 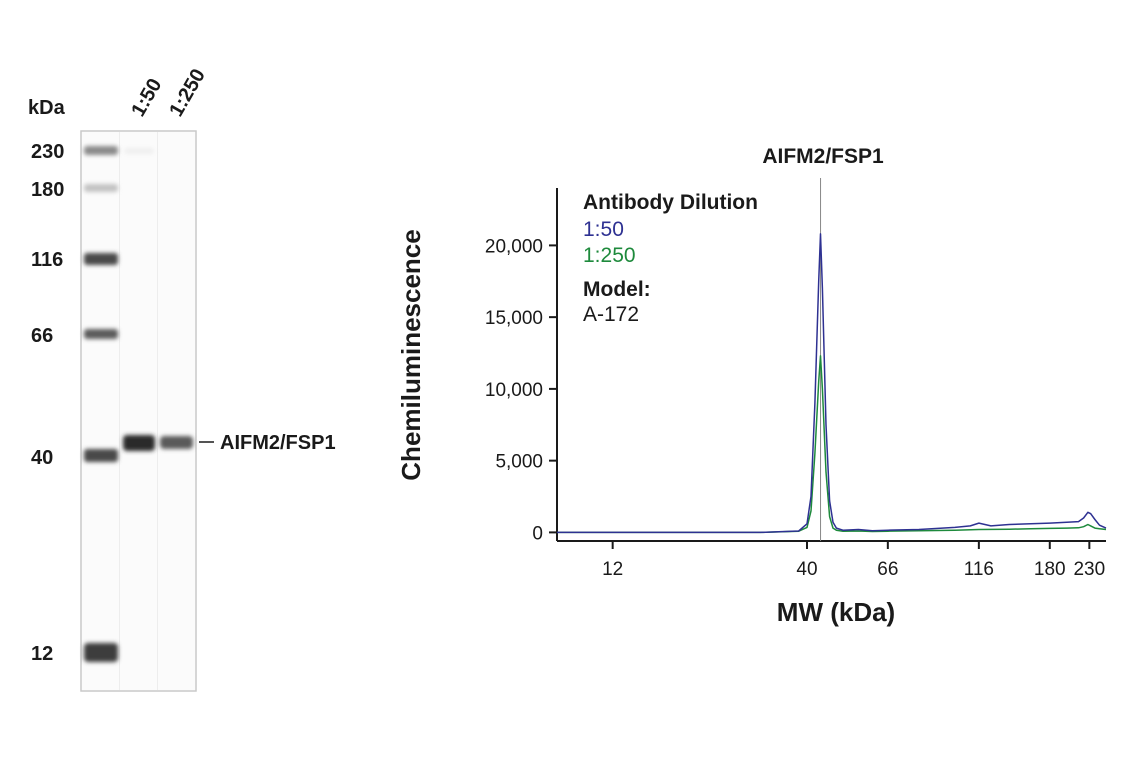 I want to click on y-tick-label: 0, so click(x=537, y=533).